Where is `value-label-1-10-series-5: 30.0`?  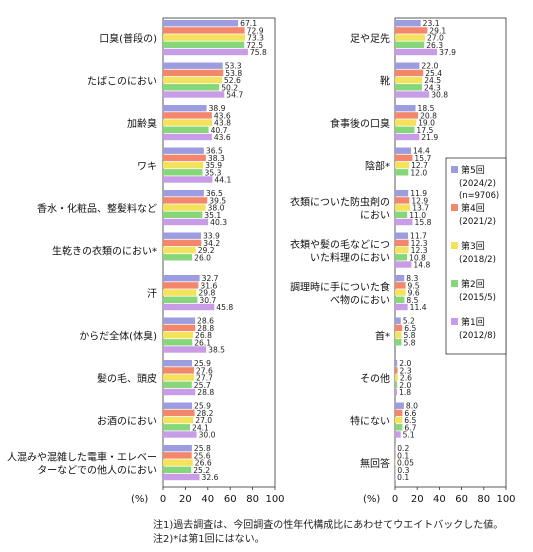 value-label-1-10-series-5: 30.0 is located at coordinates (207, 435).